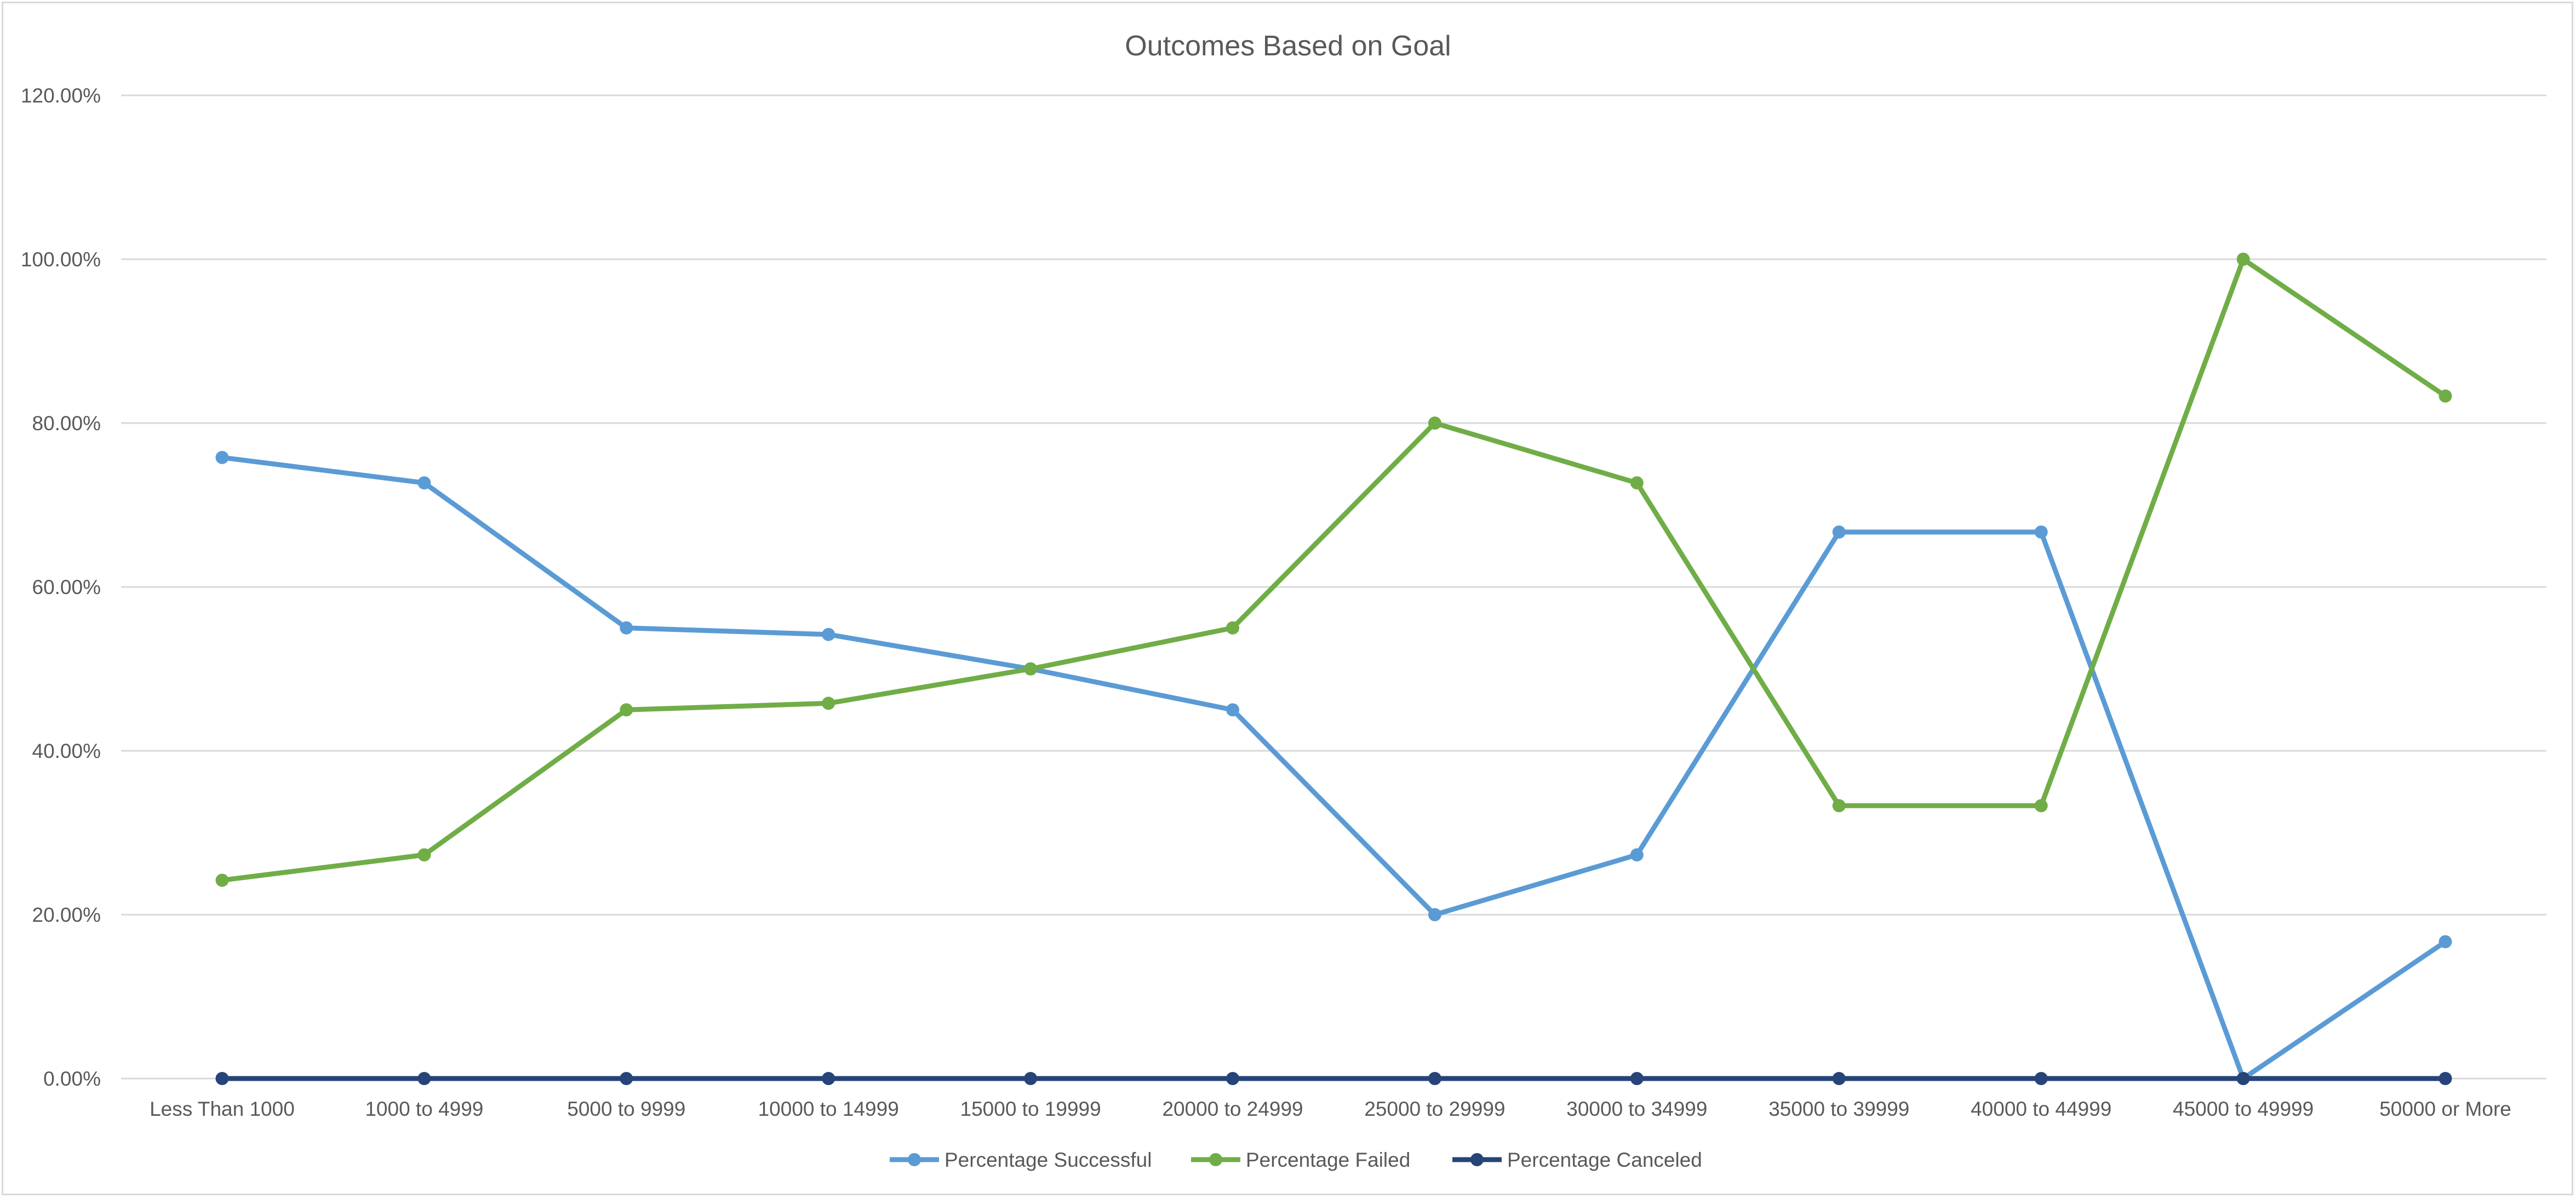  Describe the element at coordinates (66, 424) in the screenshot. I see `y-tick-label: 80.00%` at that location.